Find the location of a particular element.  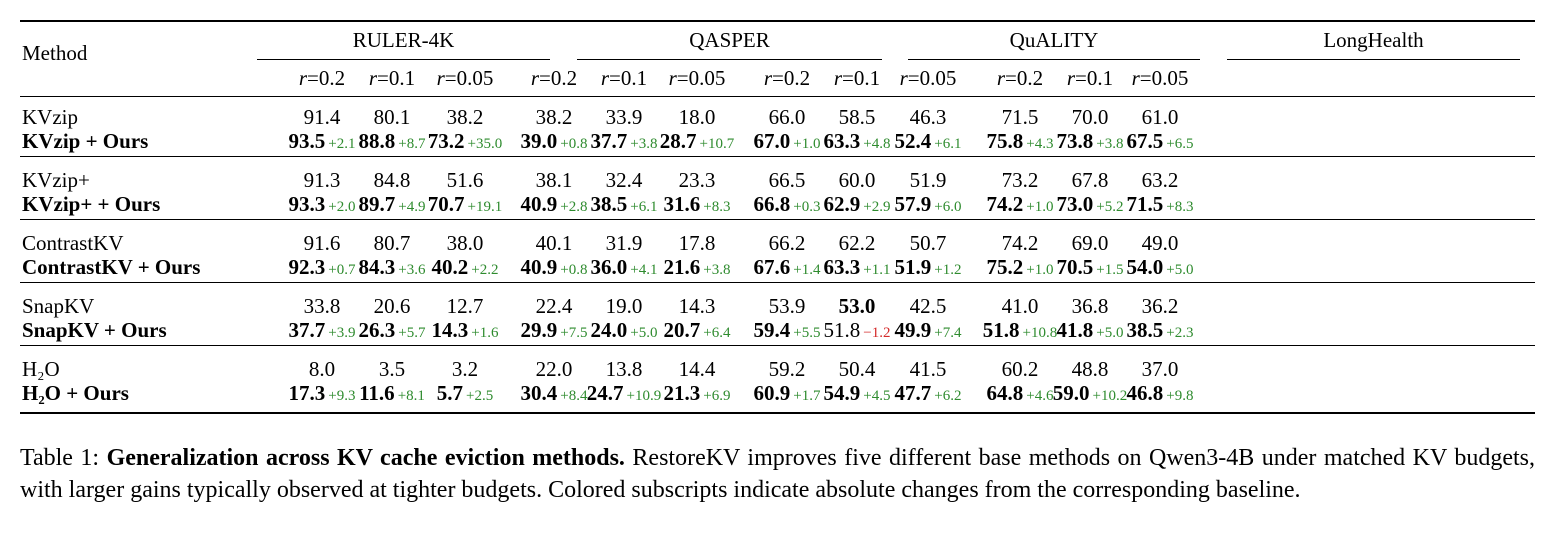

delta-subscript: +0.7 is located at coordinates (342, 270).